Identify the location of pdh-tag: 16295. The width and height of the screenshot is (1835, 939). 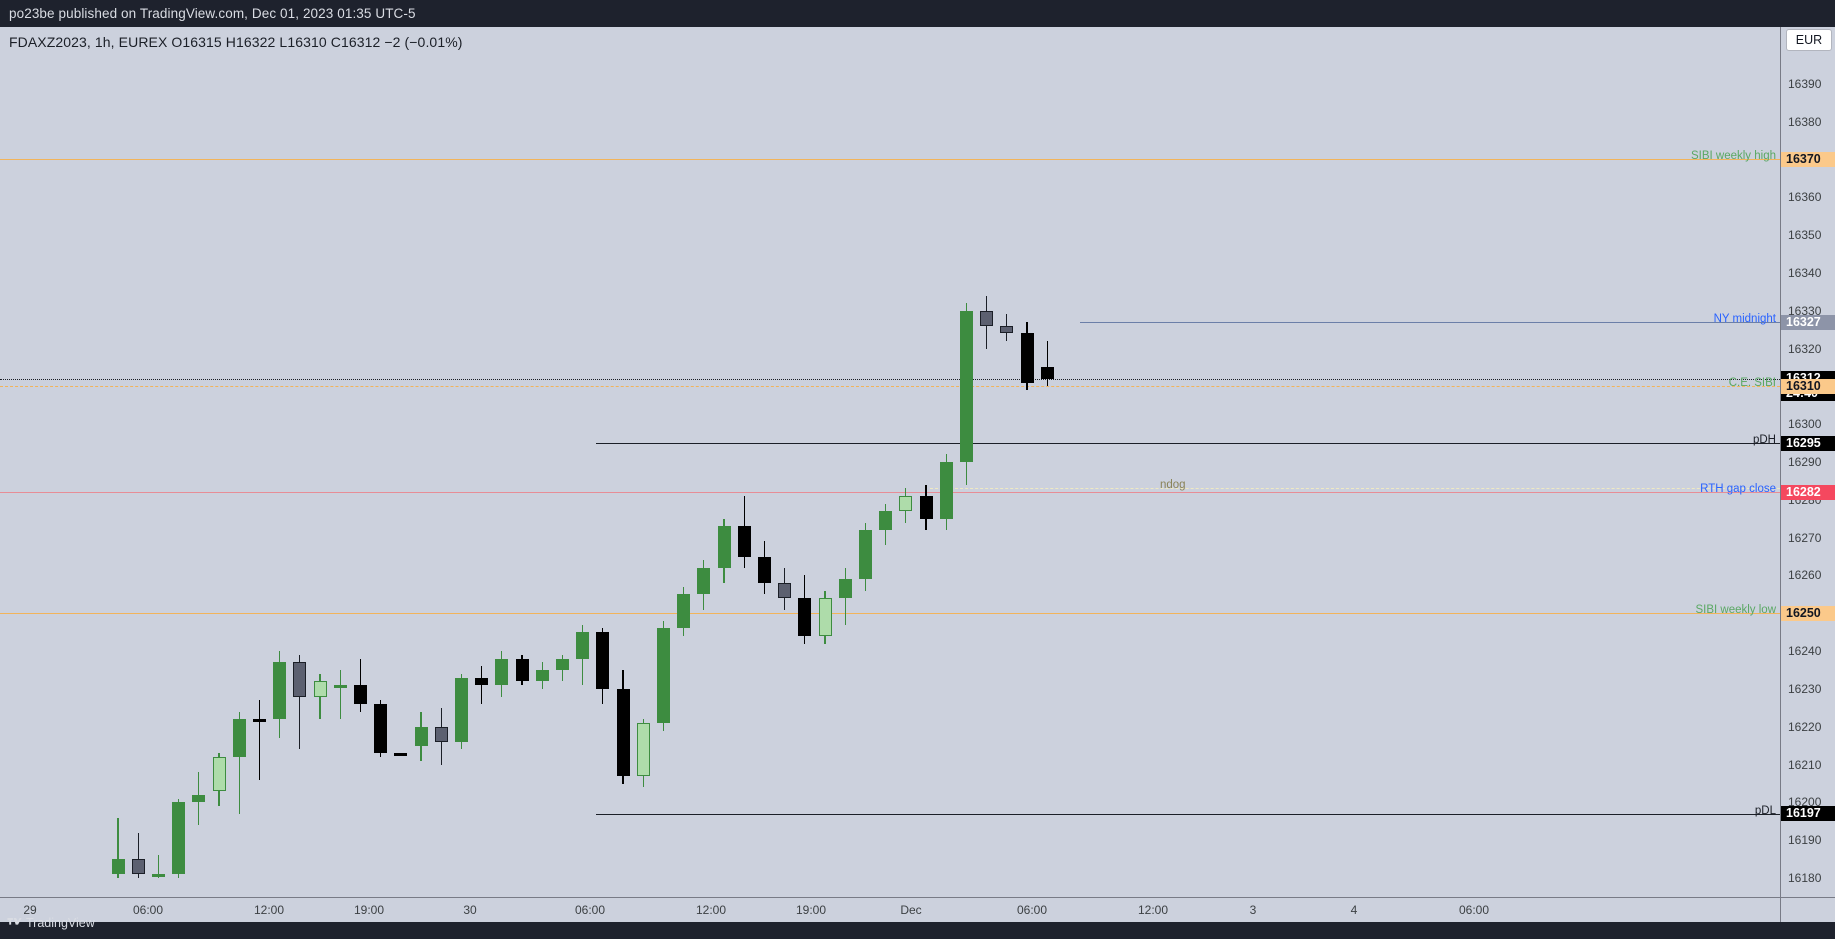
(1808, 443).